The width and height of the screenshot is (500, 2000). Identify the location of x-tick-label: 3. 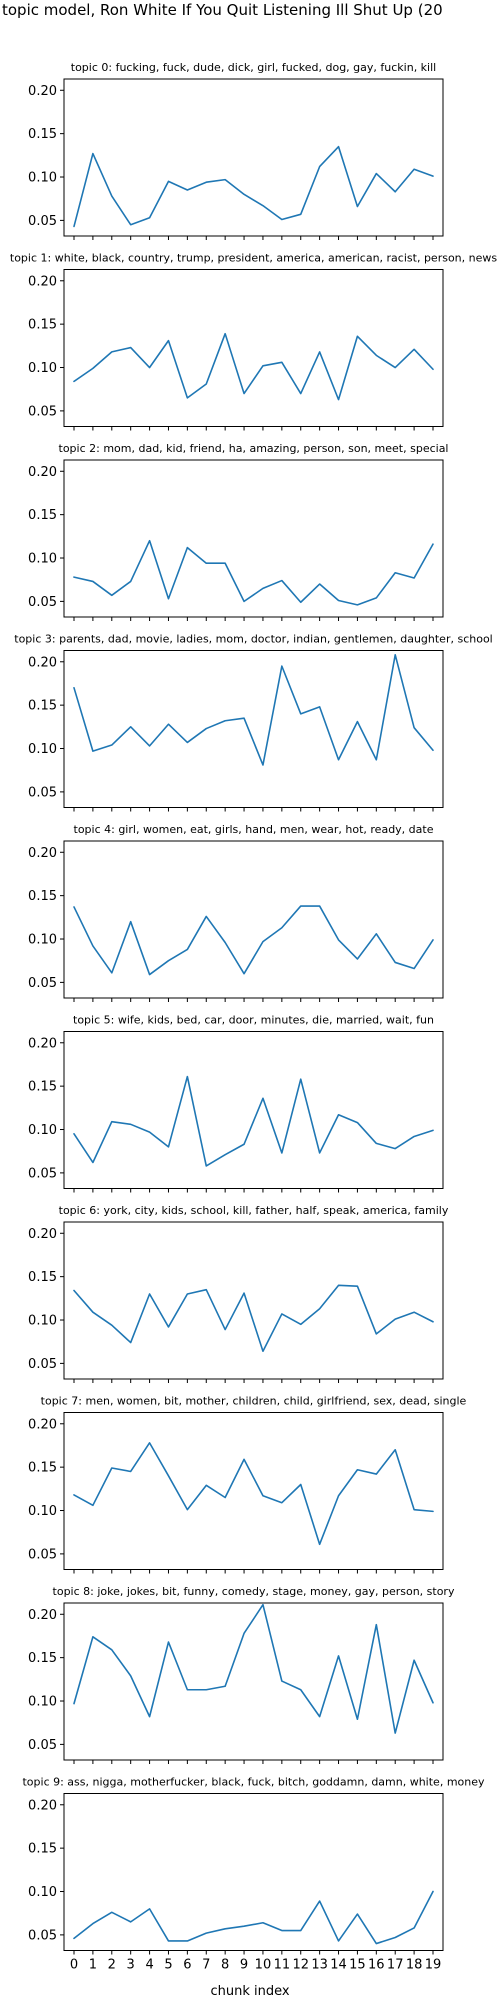
(131, 1965).